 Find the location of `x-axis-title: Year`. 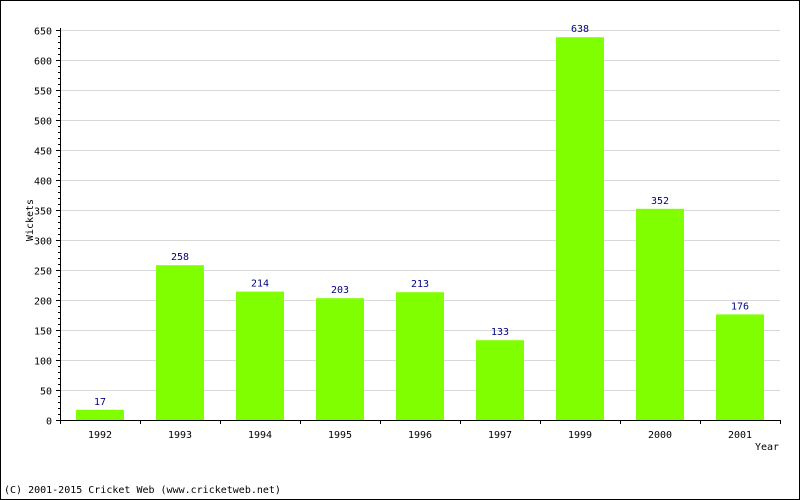

x-axis-title: Year is located at coordinates (767, 447).